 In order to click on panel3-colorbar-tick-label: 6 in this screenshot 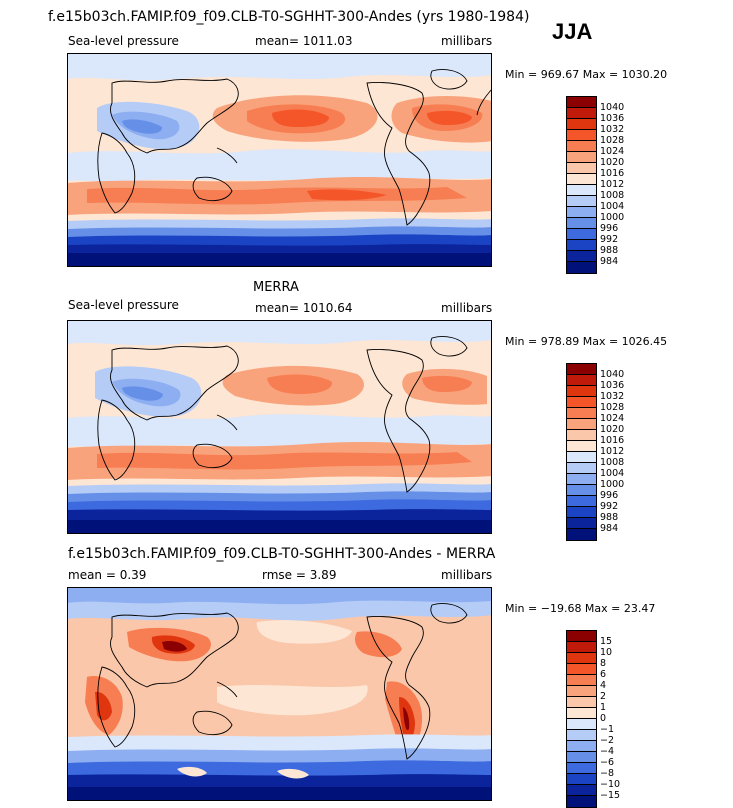, I will do `click(603, 674)`.